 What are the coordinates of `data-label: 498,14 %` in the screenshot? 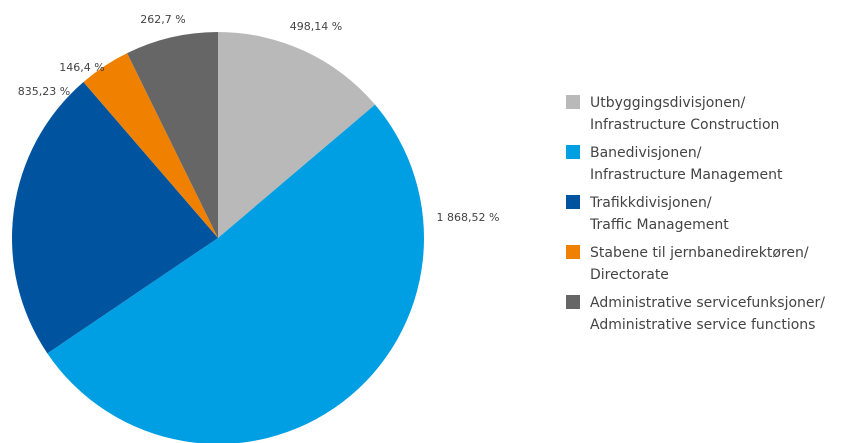 It's located at (316, 26).